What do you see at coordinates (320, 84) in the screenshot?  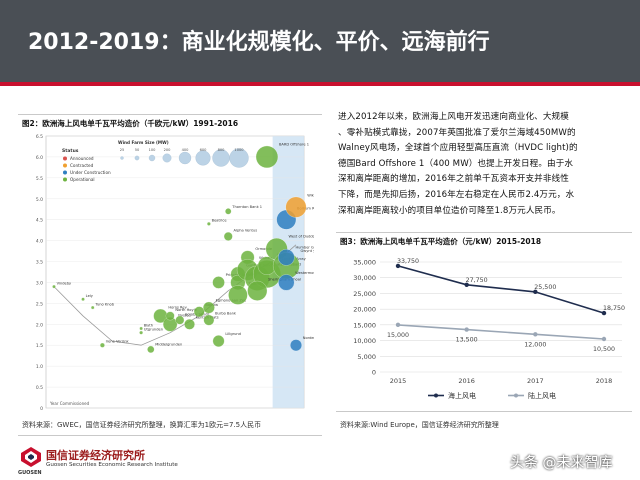 I see `header-divider` at bounding box center [320, 84].